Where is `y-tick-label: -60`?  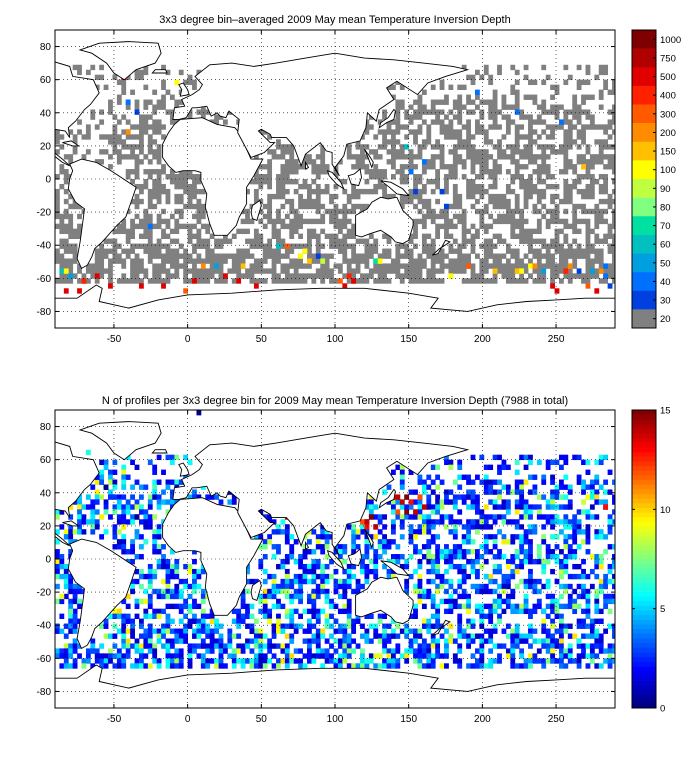 y-tick-label: -60 is located at coordinates (44, 659).